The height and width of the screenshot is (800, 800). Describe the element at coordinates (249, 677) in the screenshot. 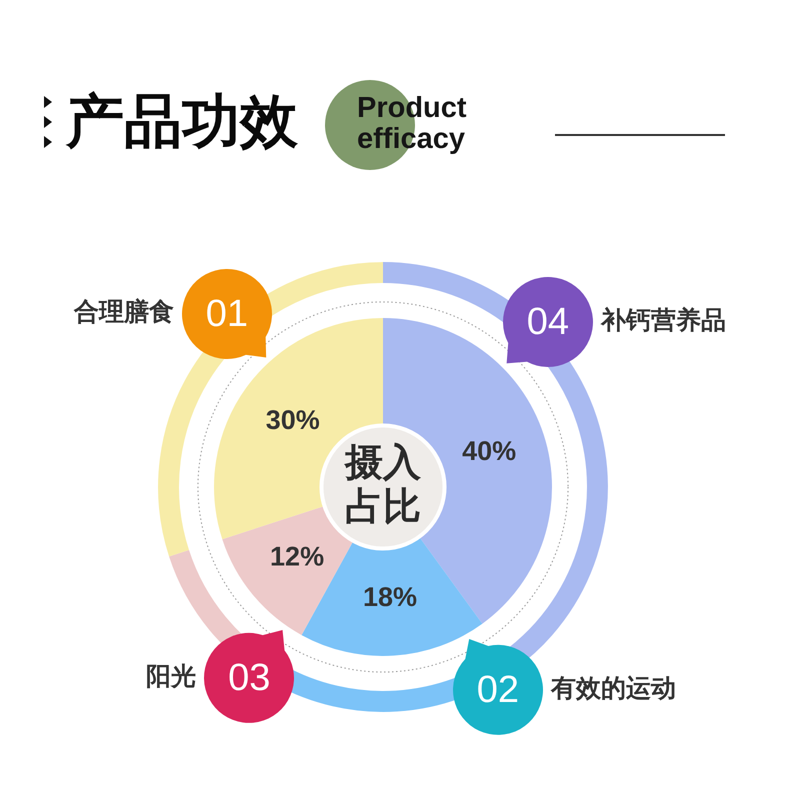

I see `speech-bubble: 03` at that location.